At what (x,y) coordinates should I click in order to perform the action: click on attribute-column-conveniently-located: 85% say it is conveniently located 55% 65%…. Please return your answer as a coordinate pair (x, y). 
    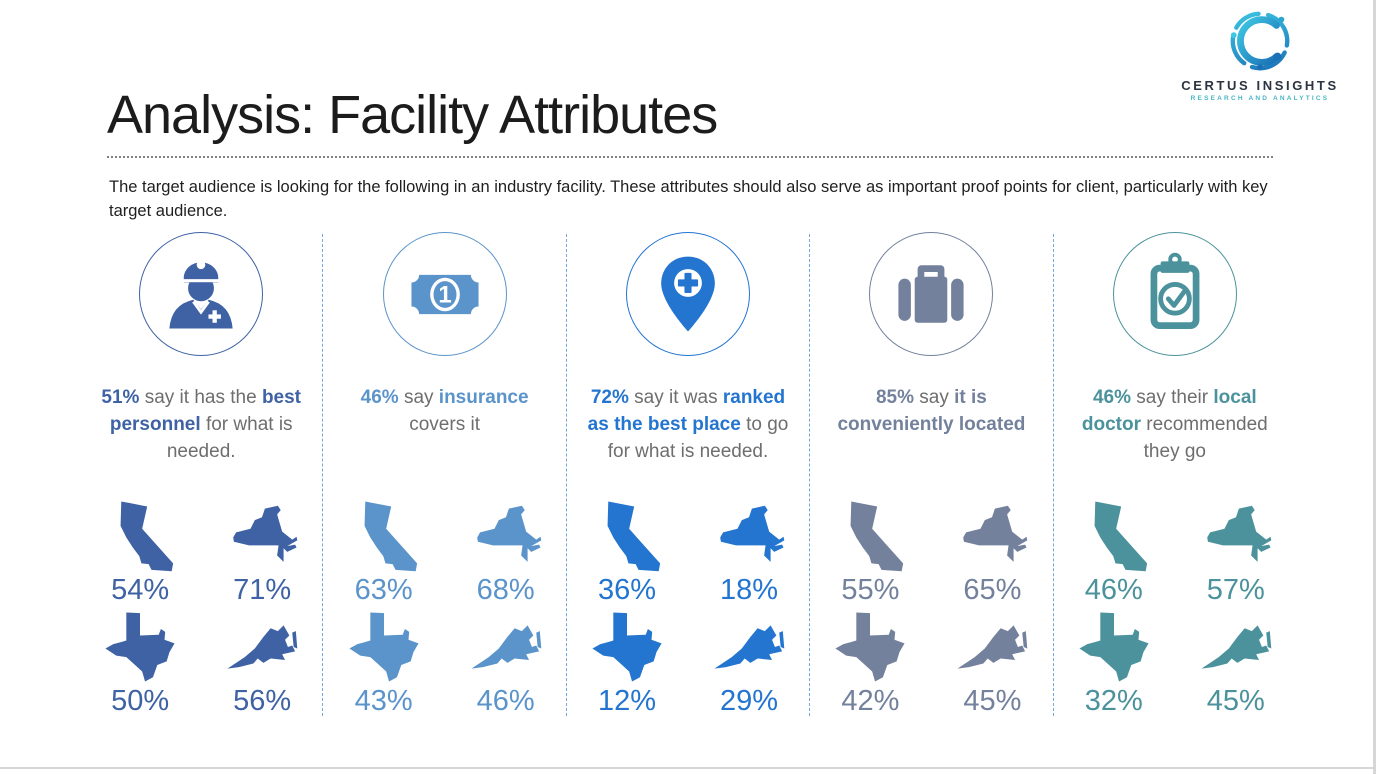
    Looking at the image, I should click on (931, 475).